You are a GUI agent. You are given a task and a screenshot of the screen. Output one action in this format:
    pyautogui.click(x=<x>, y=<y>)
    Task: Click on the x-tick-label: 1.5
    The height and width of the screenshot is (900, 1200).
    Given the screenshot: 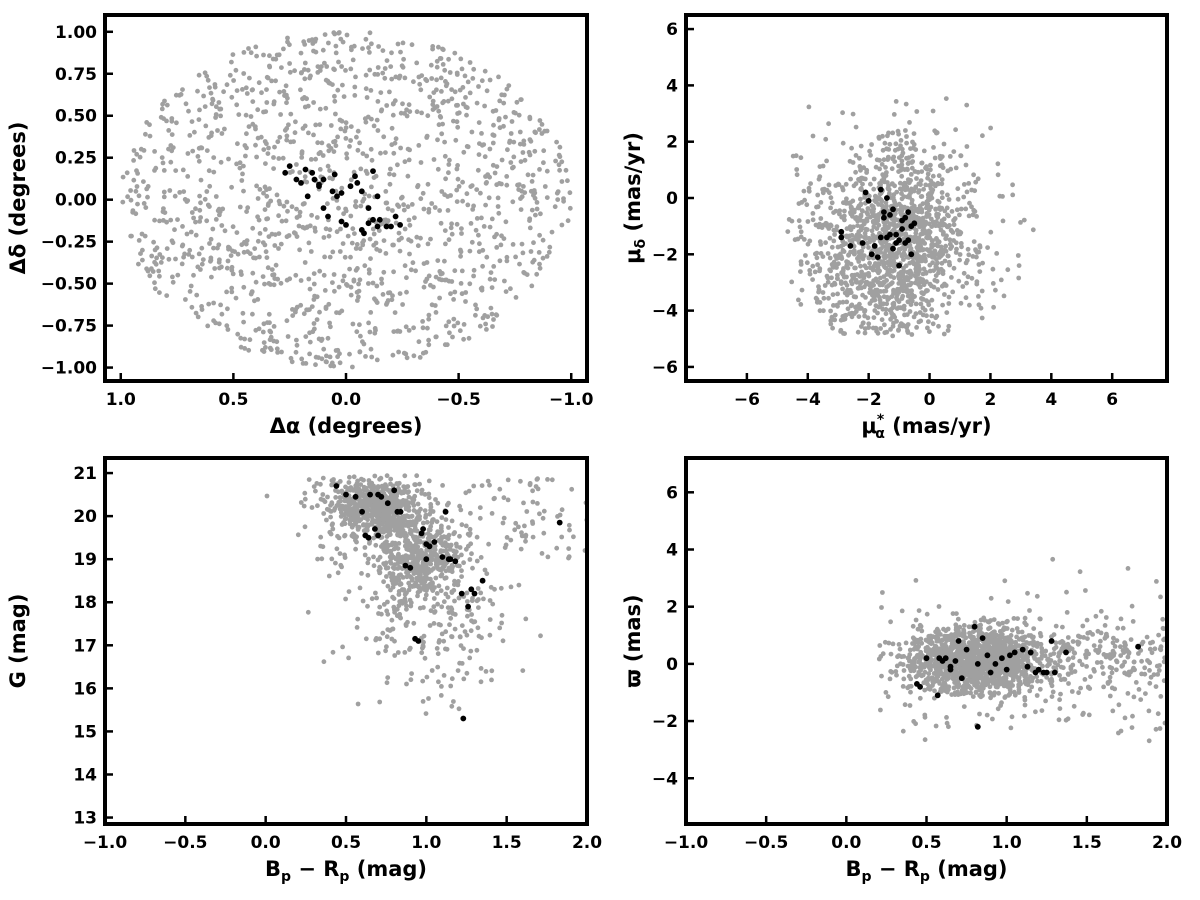 What is the action you would take?
    pyautogui.click(x=507, y=843)
    